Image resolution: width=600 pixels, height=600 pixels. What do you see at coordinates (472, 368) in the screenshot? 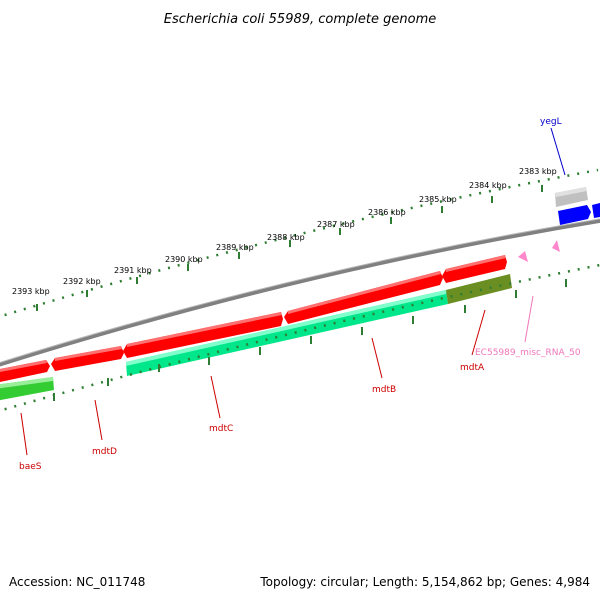
I see `mdtA-label: mdtA` at bounding box center [472, 368].